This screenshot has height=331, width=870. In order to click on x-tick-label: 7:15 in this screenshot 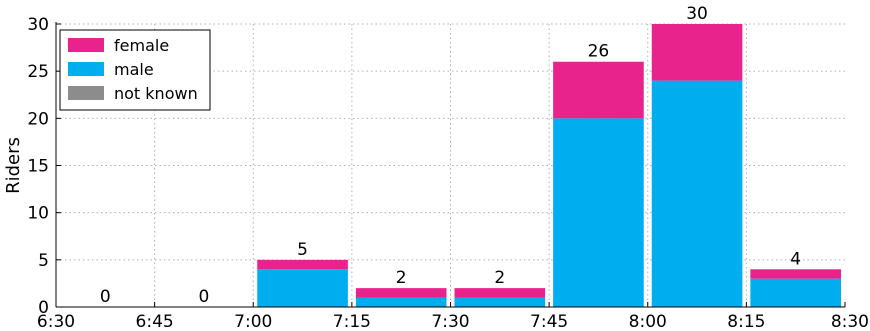, I will do `click(352, 321)`.